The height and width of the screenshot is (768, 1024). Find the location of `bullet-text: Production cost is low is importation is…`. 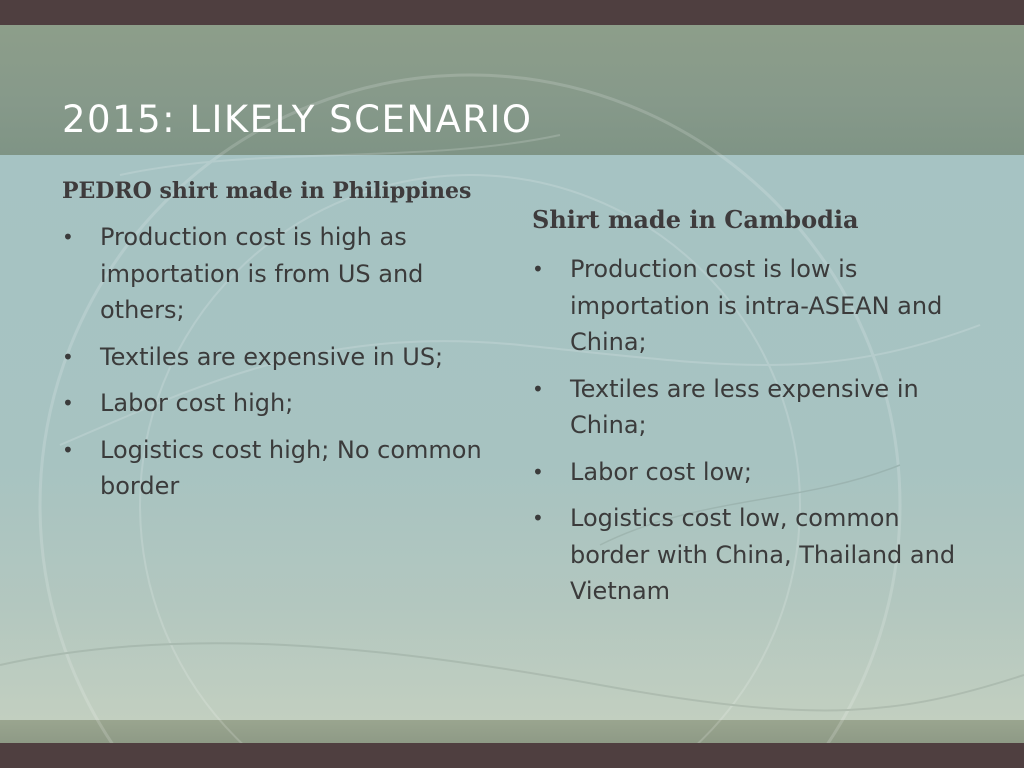

bullet-text: Production cost is low is importation is… is located at coordinates (756, 305).